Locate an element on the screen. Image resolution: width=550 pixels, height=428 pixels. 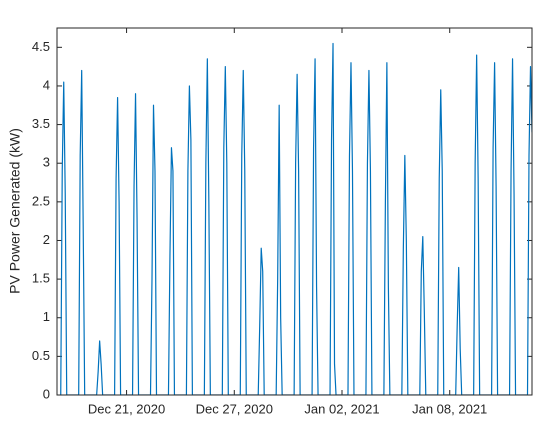
x-tick-label: Dec 27, 2020 is located at coordinates (234, 408).